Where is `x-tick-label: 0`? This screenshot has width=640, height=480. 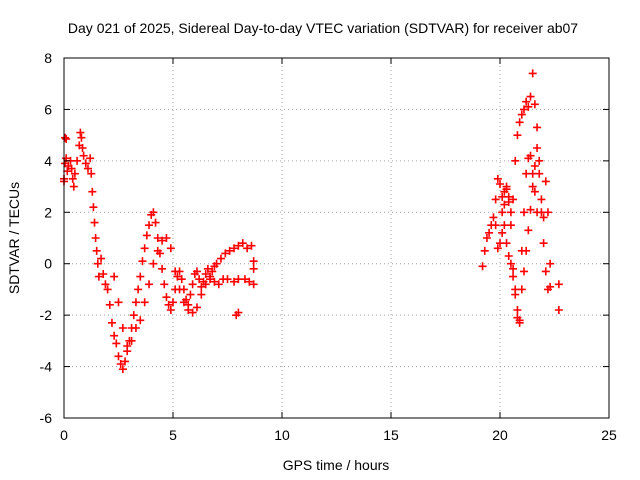 x-tick-label: 0 is located at coordinates (64, 435).